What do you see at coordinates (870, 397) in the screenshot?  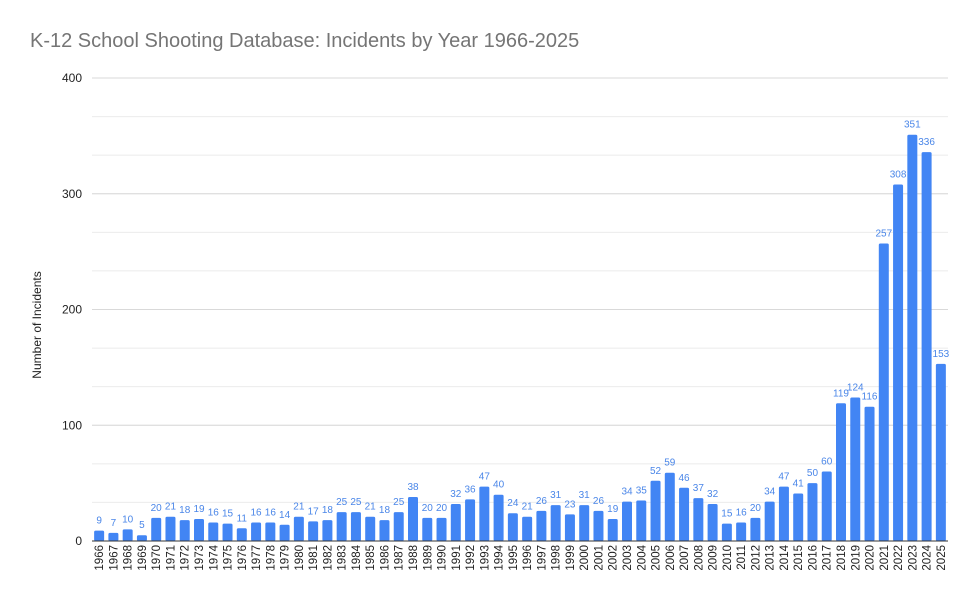 I see `data-label: 116` at bounding box center [870, 397].